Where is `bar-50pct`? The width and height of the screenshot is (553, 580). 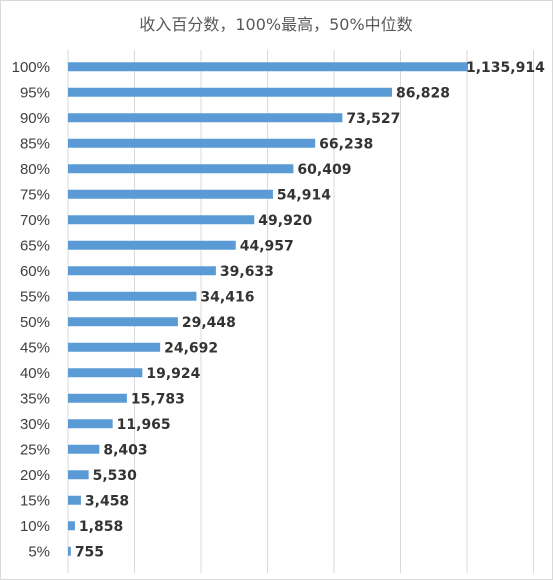
bar-50pct is located at coordinates (123, 322).